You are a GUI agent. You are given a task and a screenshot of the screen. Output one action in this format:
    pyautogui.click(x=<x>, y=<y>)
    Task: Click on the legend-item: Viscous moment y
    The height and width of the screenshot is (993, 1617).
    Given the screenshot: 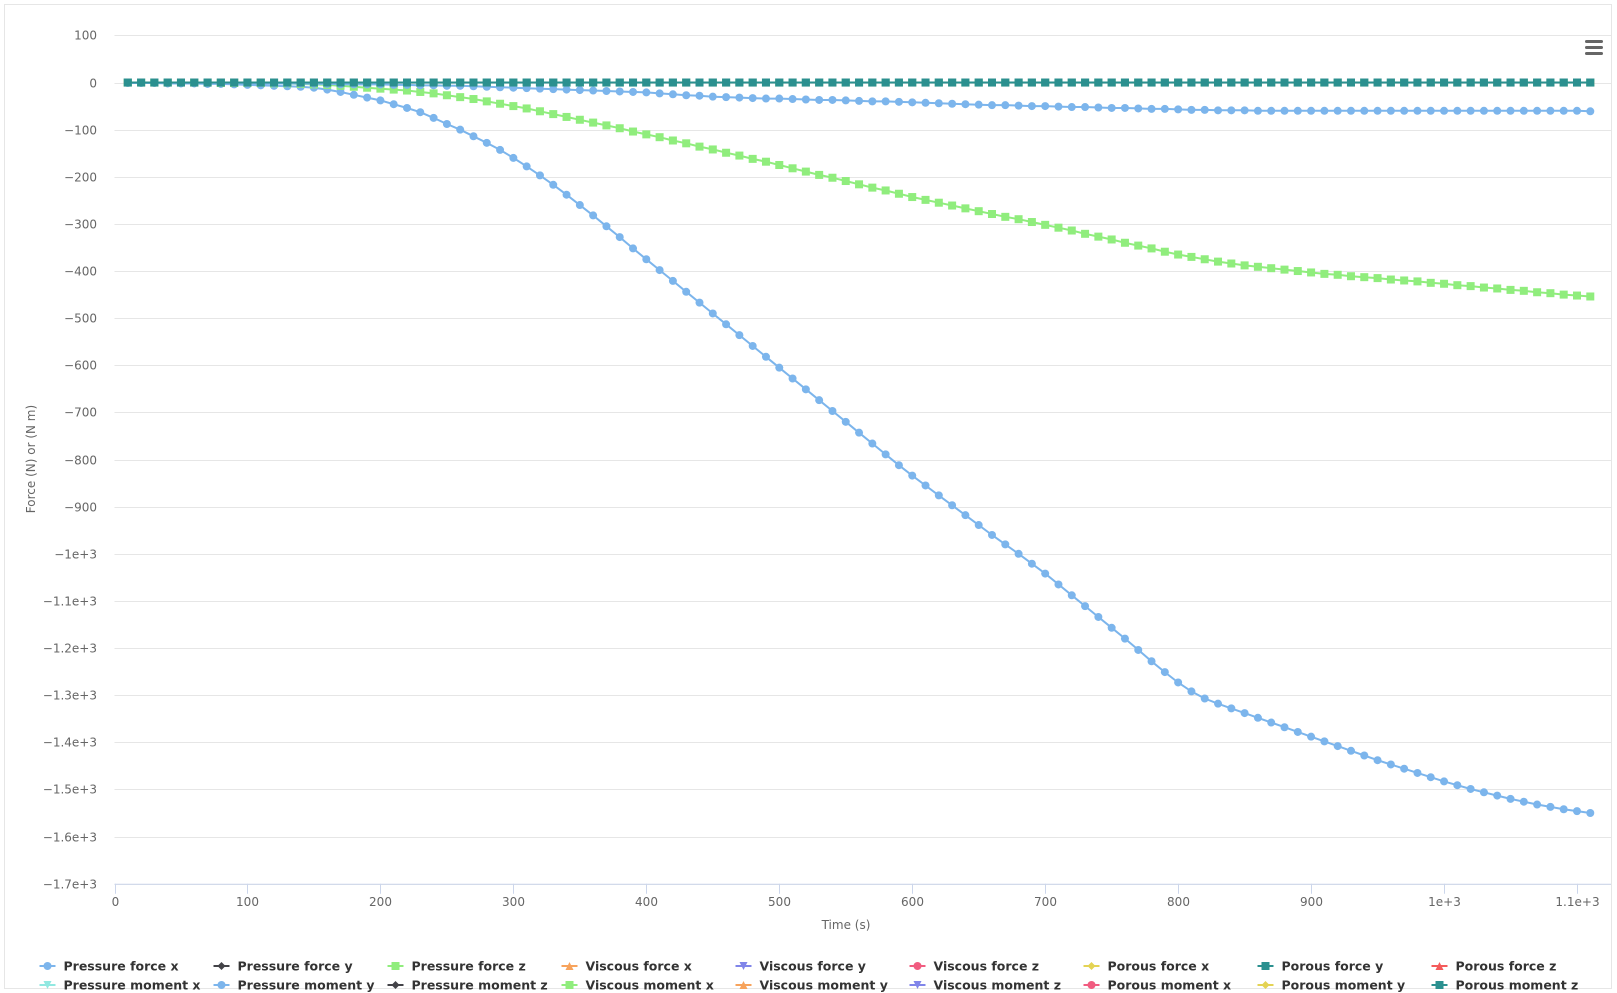 What is the action you would take?
    pyautogui.click(x=811, y=985)
    